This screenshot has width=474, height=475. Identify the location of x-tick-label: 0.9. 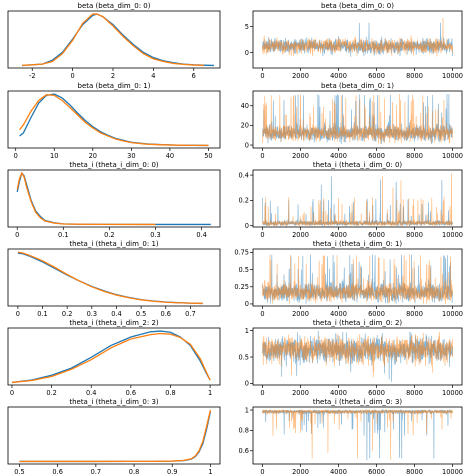
(172, 471).